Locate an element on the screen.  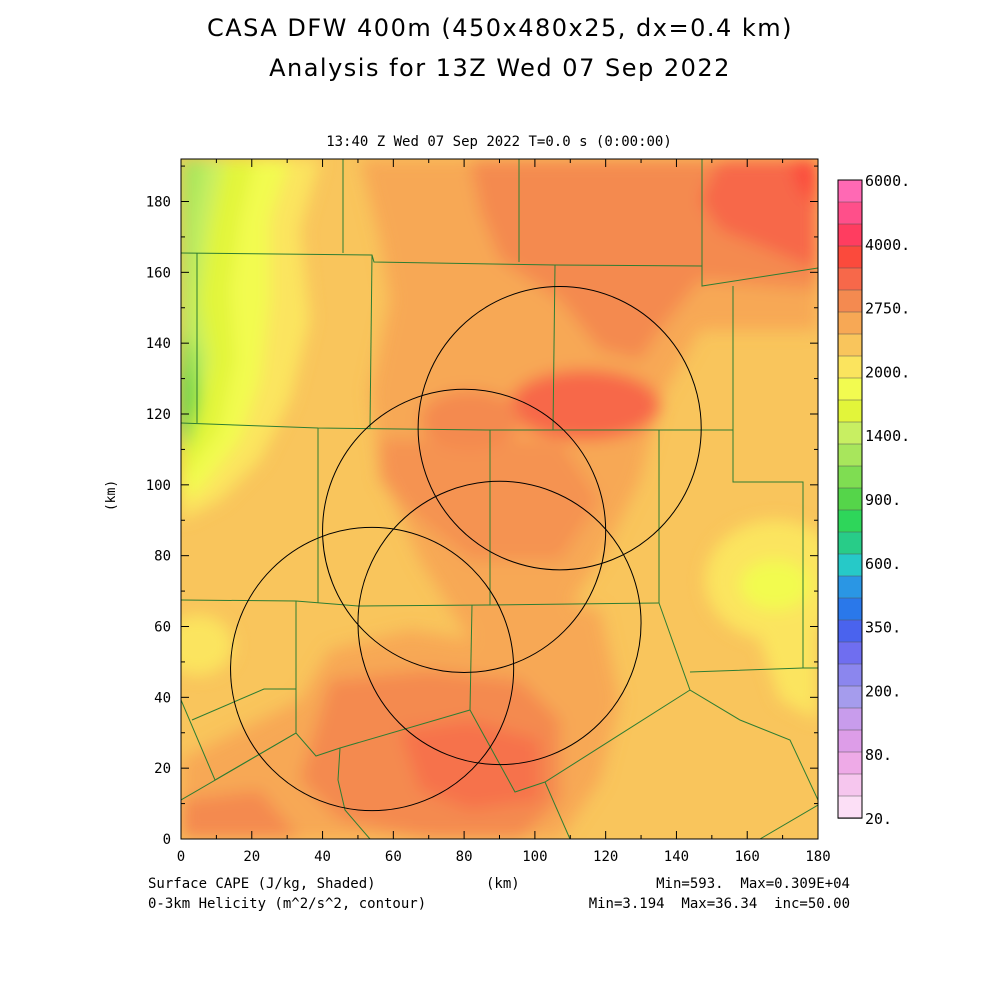
analysis-time-title: Analysis for 13Z Wed 07 Sep 2022 is located at coordinates (500, 68).